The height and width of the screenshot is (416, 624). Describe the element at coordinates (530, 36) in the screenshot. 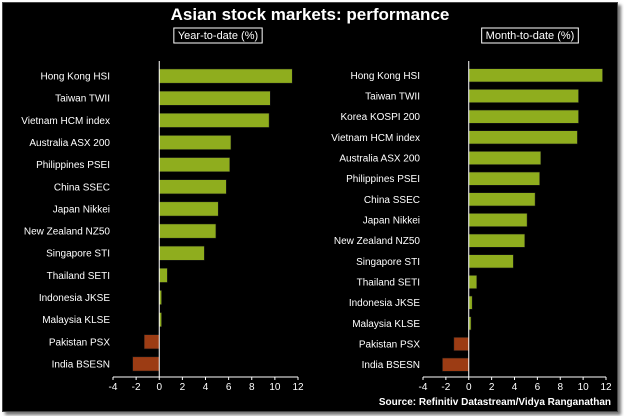

I see `panel-title: Month-to-date (%)` at that location.